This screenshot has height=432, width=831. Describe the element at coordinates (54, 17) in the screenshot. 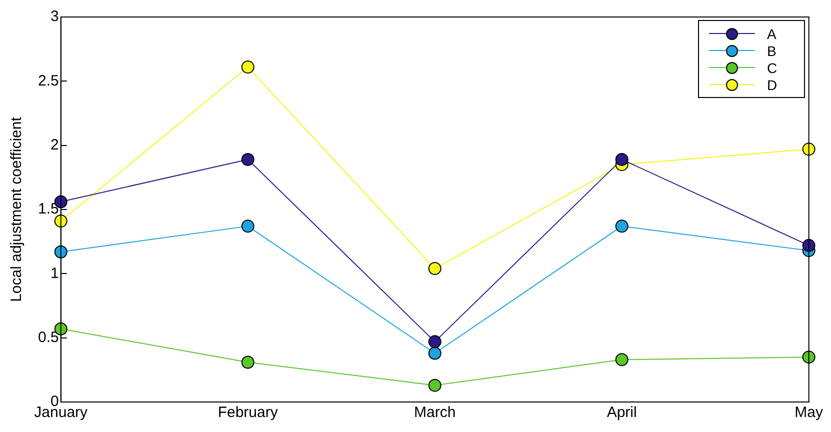

I see `y-tick-label: 3` at that location.